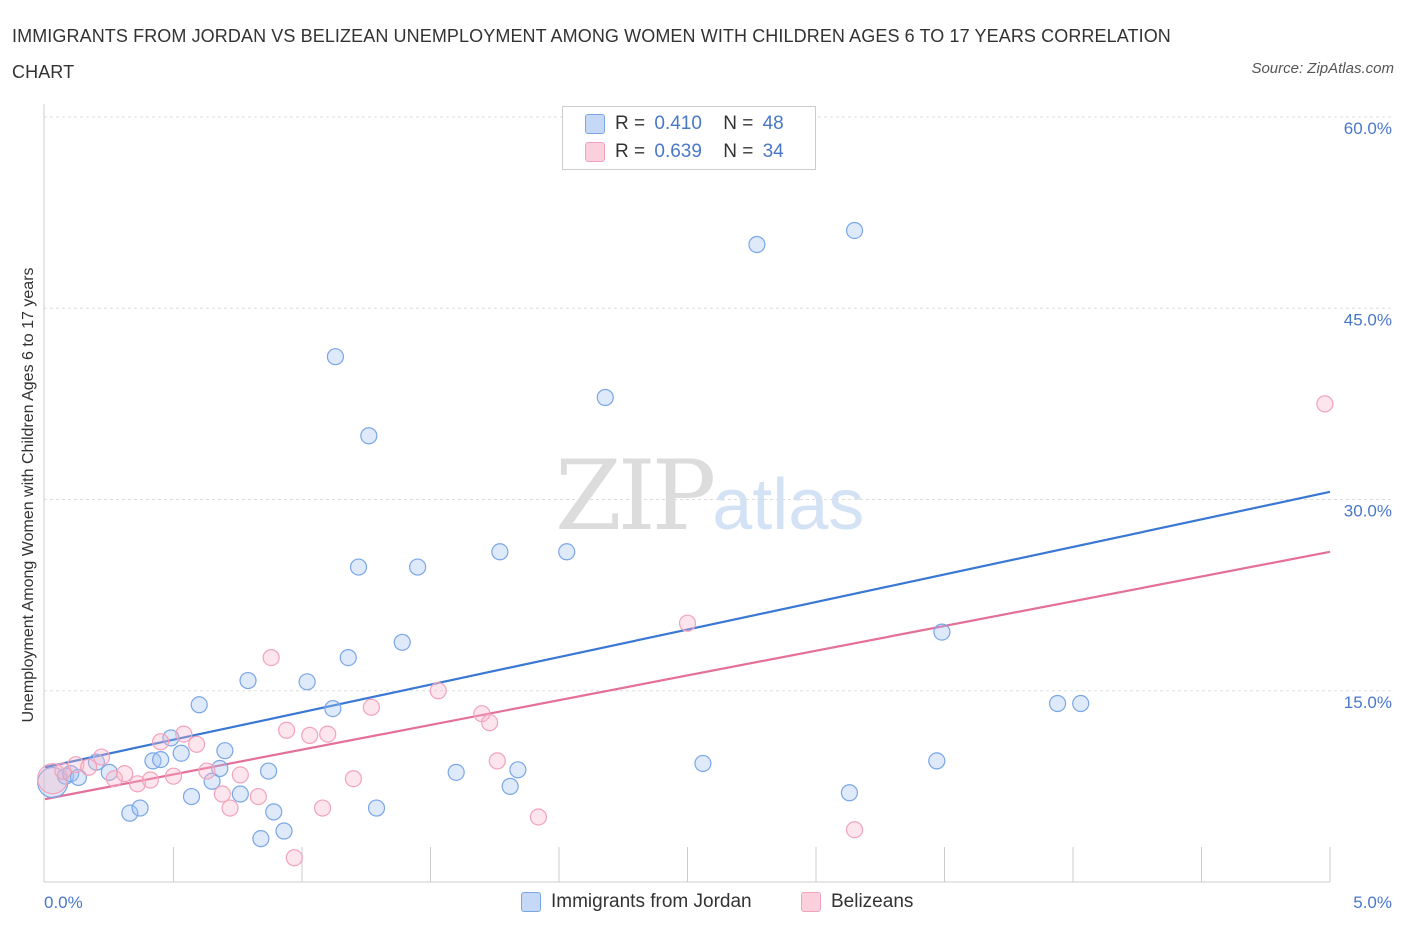  What do you see at coordinates (1368, 128) in the screenshot?
I see `y-tick-label: 60.0%` at bounding box center [1368, 128].